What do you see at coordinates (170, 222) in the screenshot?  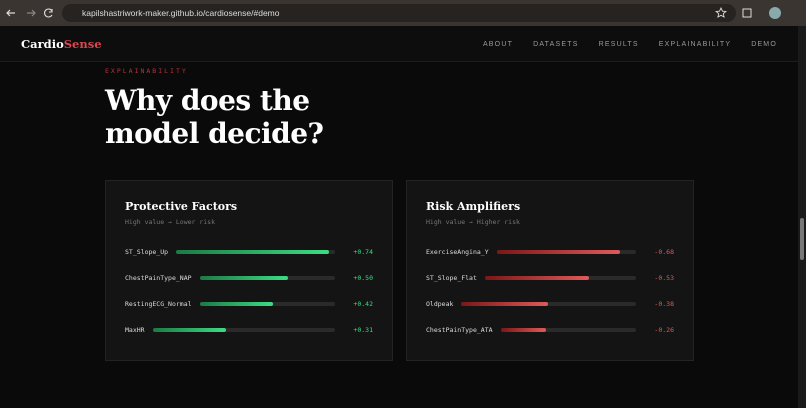 I see `card-subtitle: High value → Lower risk` at bounding box center [170, 222].